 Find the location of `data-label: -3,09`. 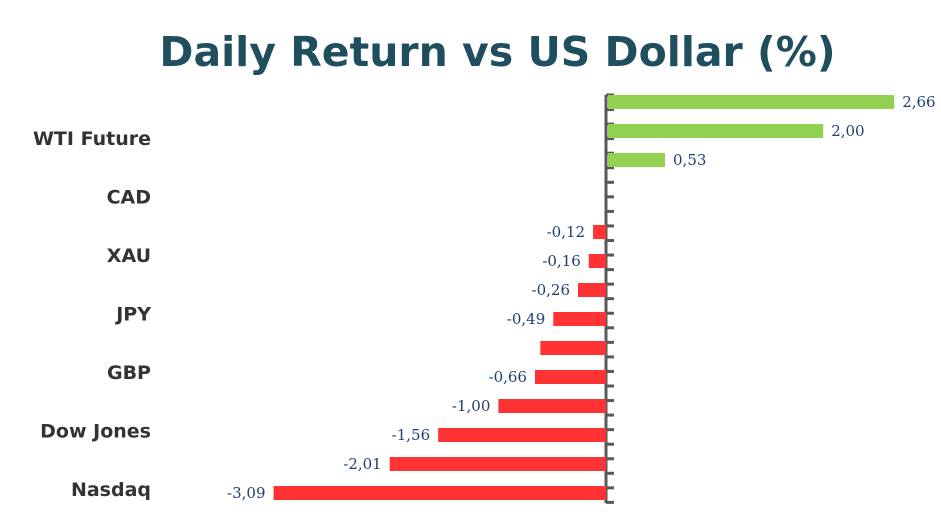

data-label: -3,09 is located at coordinates (246, 493).